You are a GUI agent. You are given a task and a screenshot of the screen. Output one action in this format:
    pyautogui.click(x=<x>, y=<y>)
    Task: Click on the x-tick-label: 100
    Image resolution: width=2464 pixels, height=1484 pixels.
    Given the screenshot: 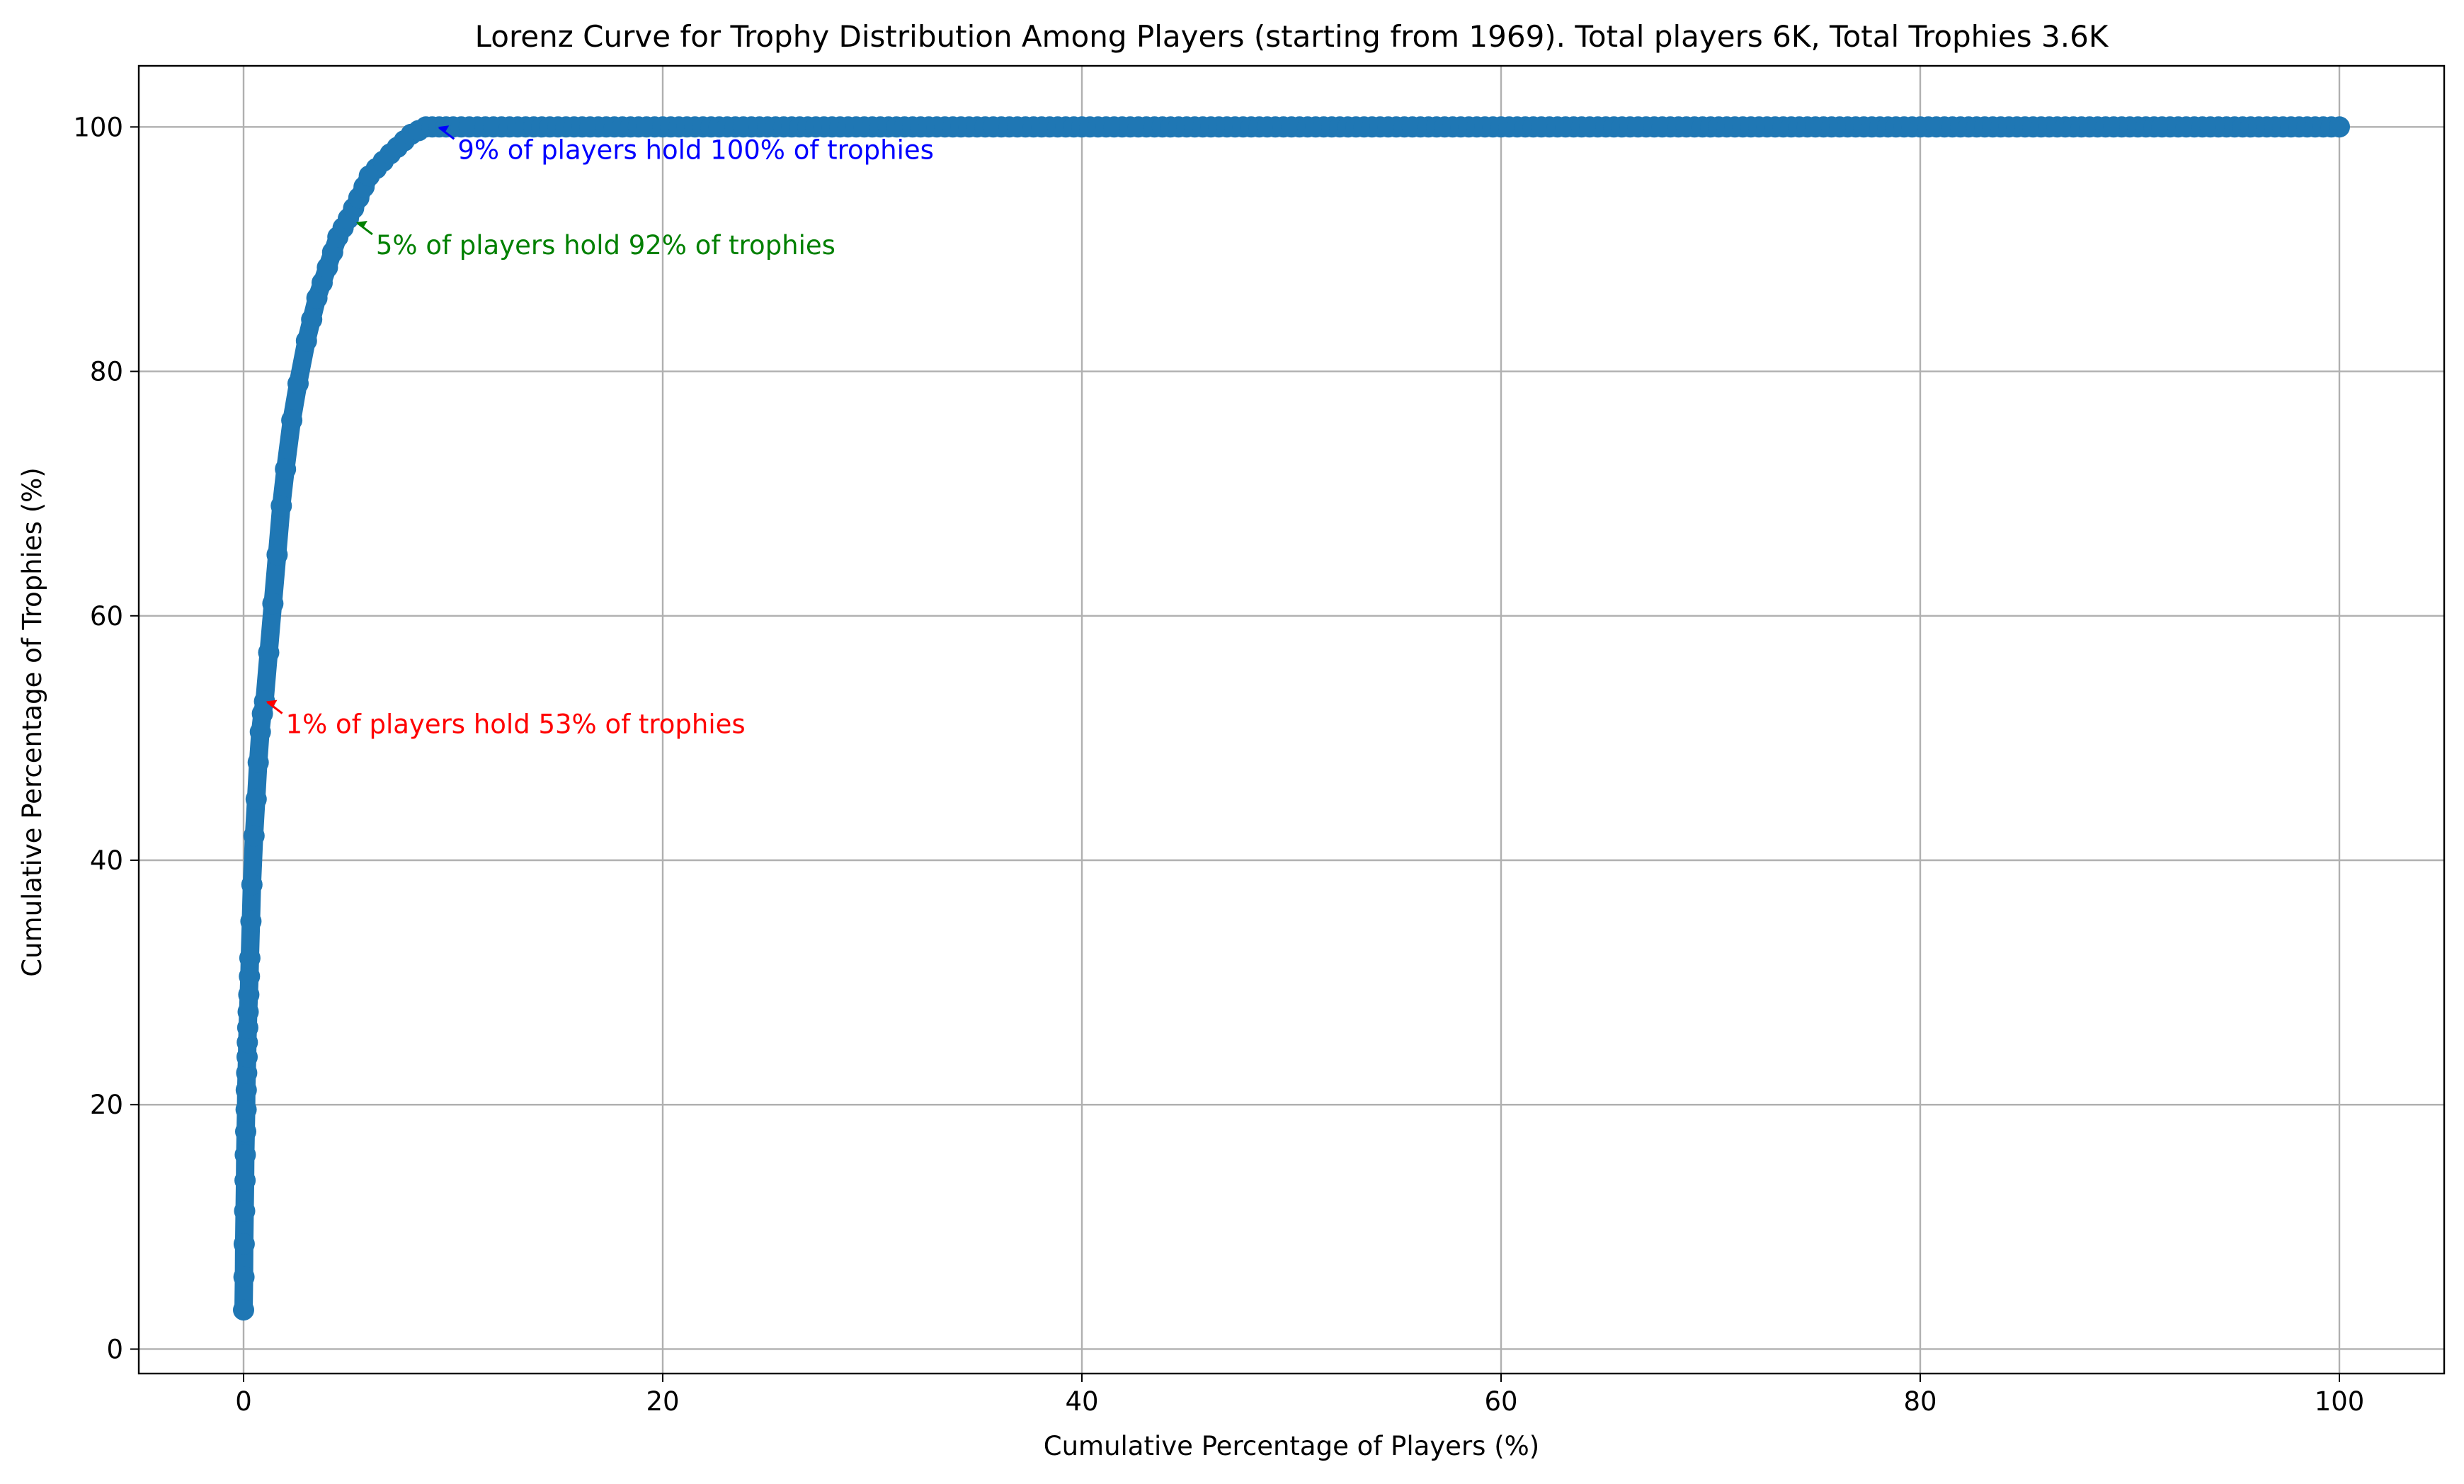 What is the action you would take?
    pyautogui.click(x=2340, y=1401)
    